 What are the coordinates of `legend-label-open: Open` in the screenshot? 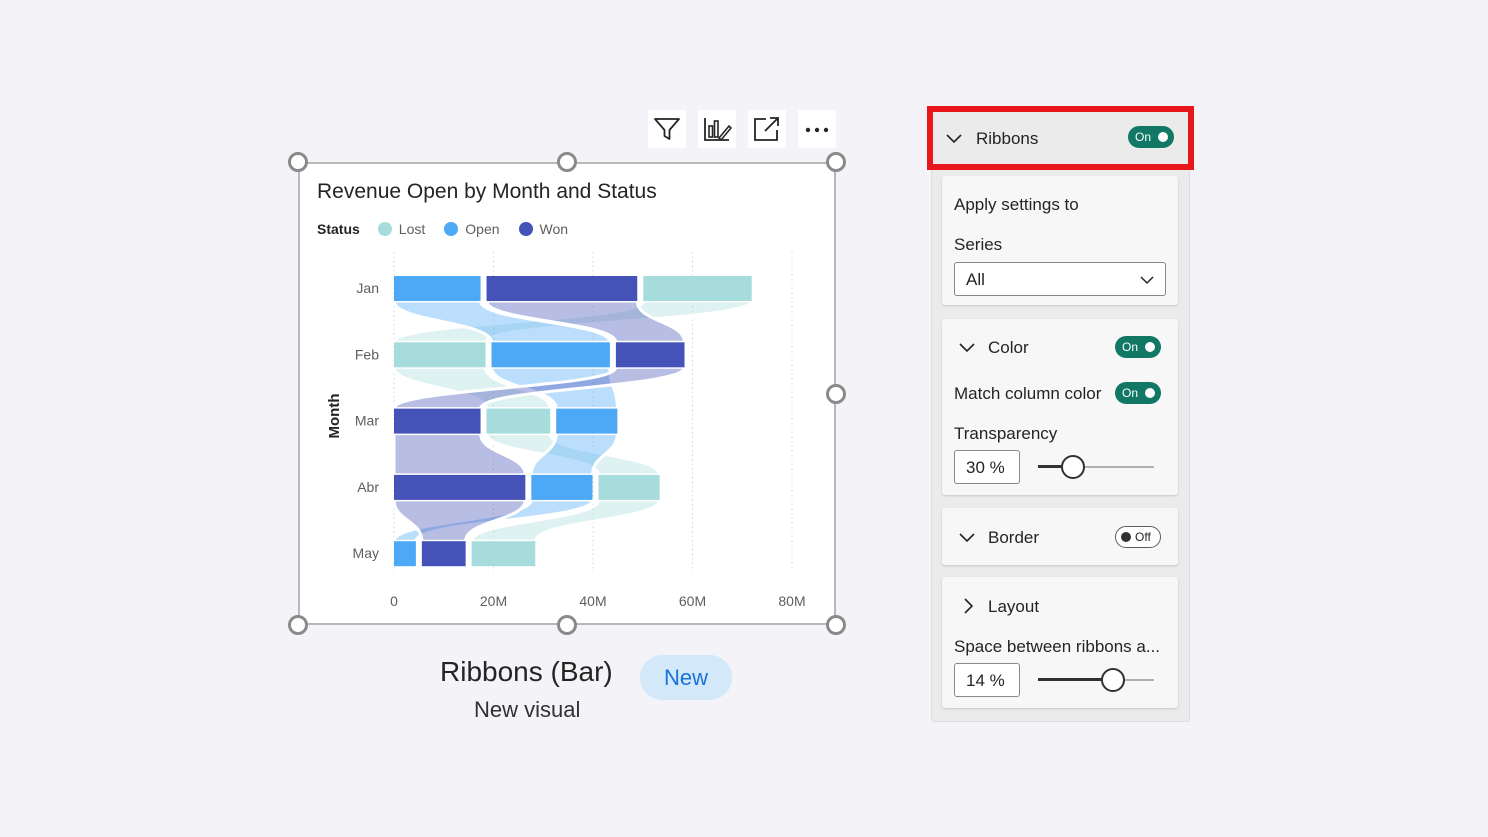 It's located at (482, 229).